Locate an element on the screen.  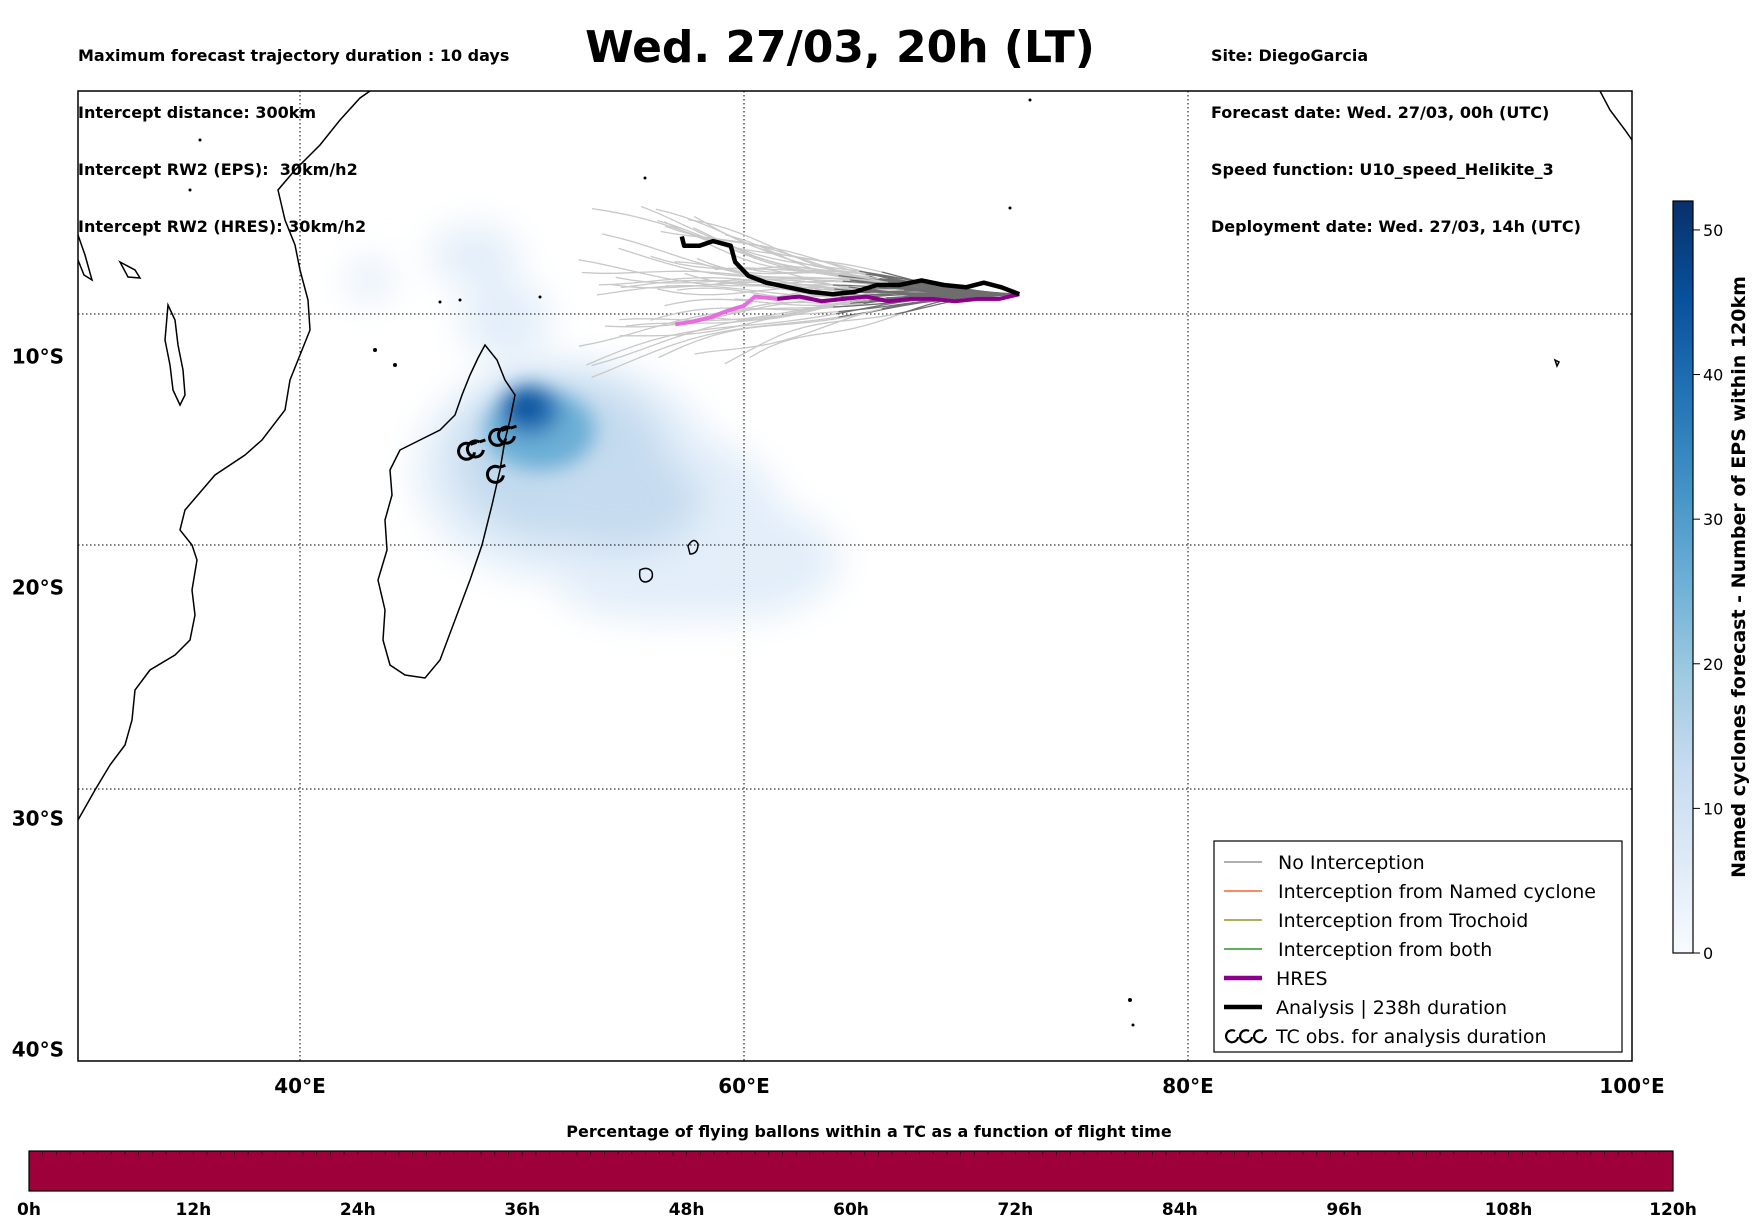
header-line: Deployment date: Wed. 27/03, 14h (UTC) is located at coordinates (1396, 226).